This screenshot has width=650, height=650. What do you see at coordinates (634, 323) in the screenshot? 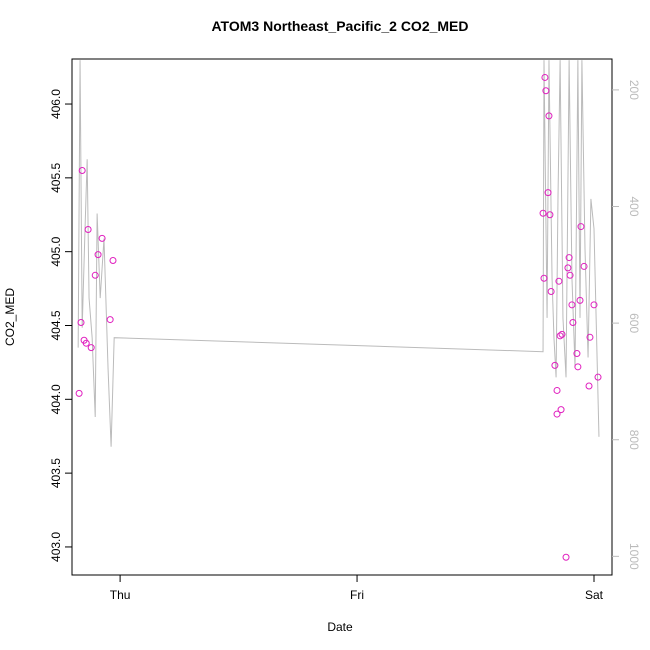
I see `y2-tick-label: 600` at bounding box center [634, 323].